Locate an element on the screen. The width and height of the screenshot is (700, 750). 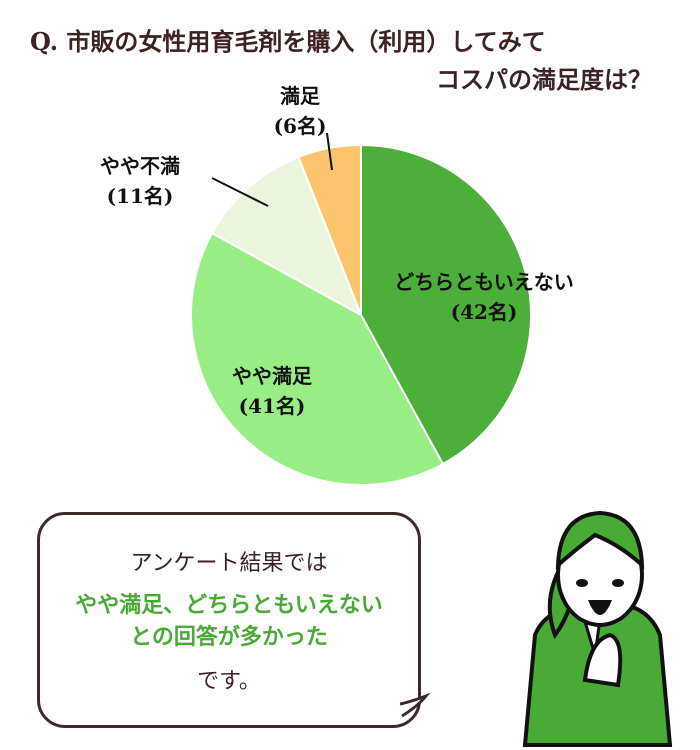
slice-label-2: やや不満 is located at coordinates (140, 166).